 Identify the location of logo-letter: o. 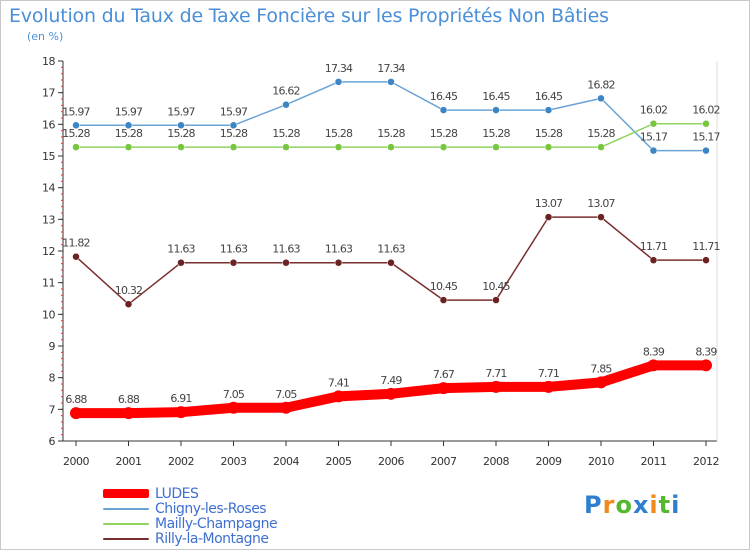
(624, 505).